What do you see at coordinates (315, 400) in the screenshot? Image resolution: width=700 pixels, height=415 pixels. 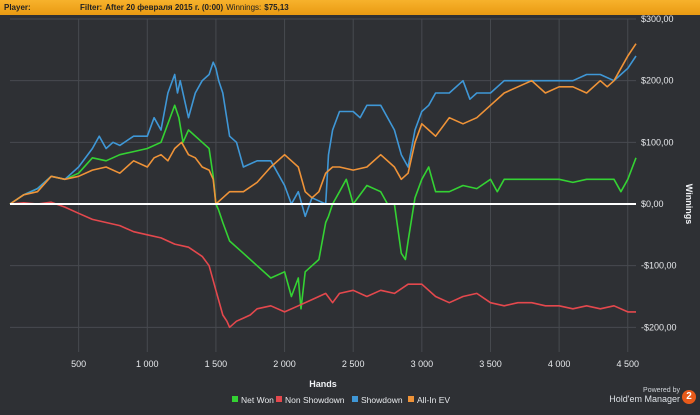 I see `legend-label: Non Showdown` at bounding box center [315, 400].